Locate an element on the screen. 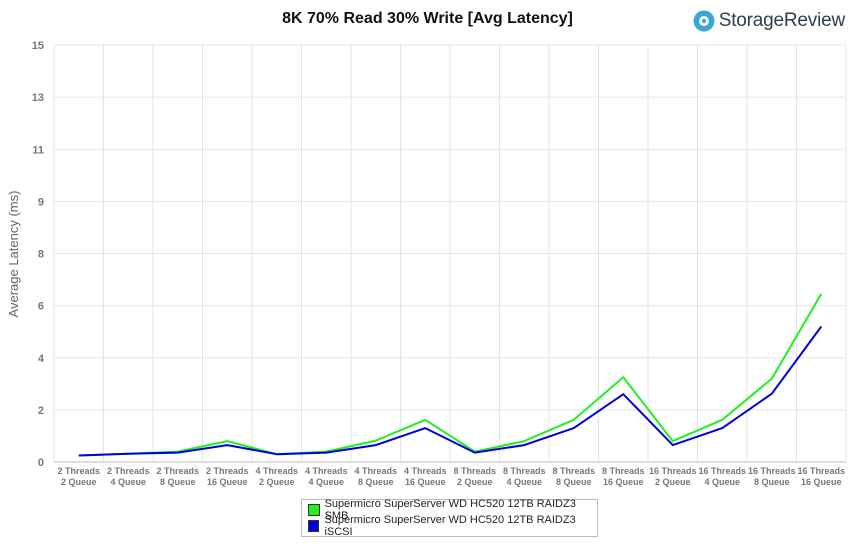  y-tick-labels: 0 2 4 6 8 9 11 13 15 is located at coordinates (38, 254).